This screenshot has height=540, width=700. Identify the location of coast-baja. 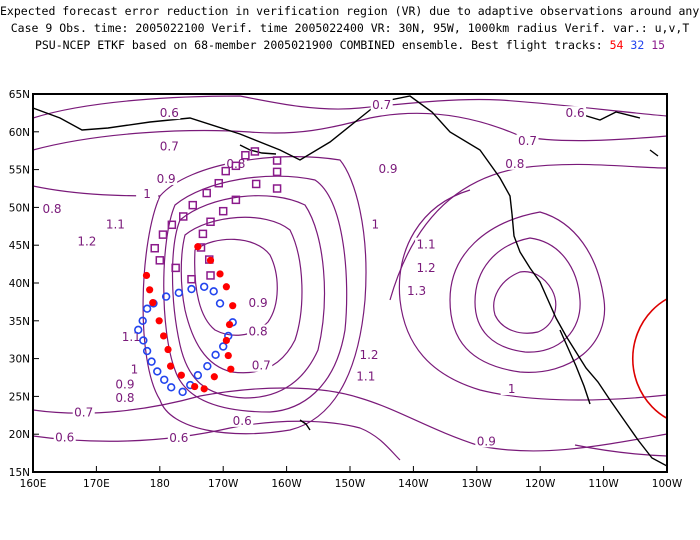
(575, 367).